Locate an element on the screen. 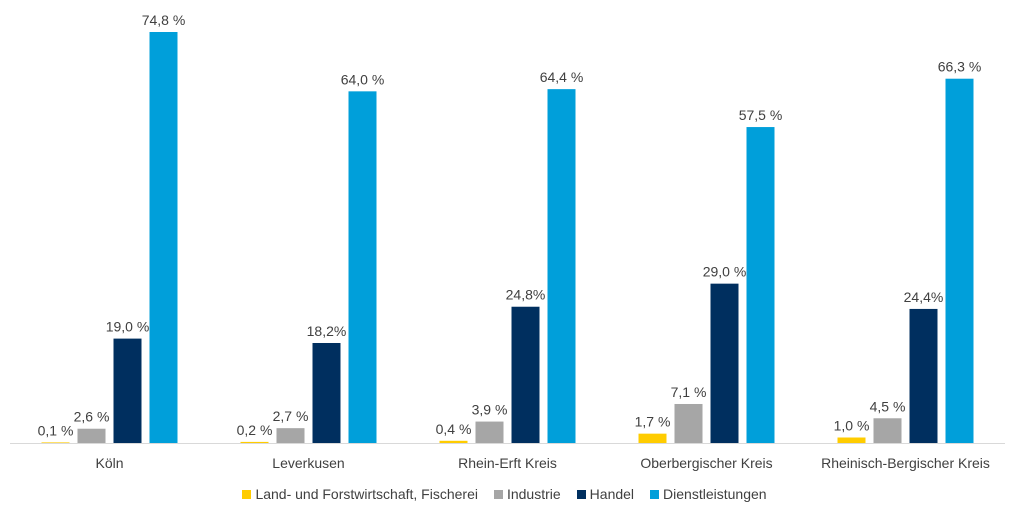  data-label: 64,0 % is located at coordinates (363, 79).